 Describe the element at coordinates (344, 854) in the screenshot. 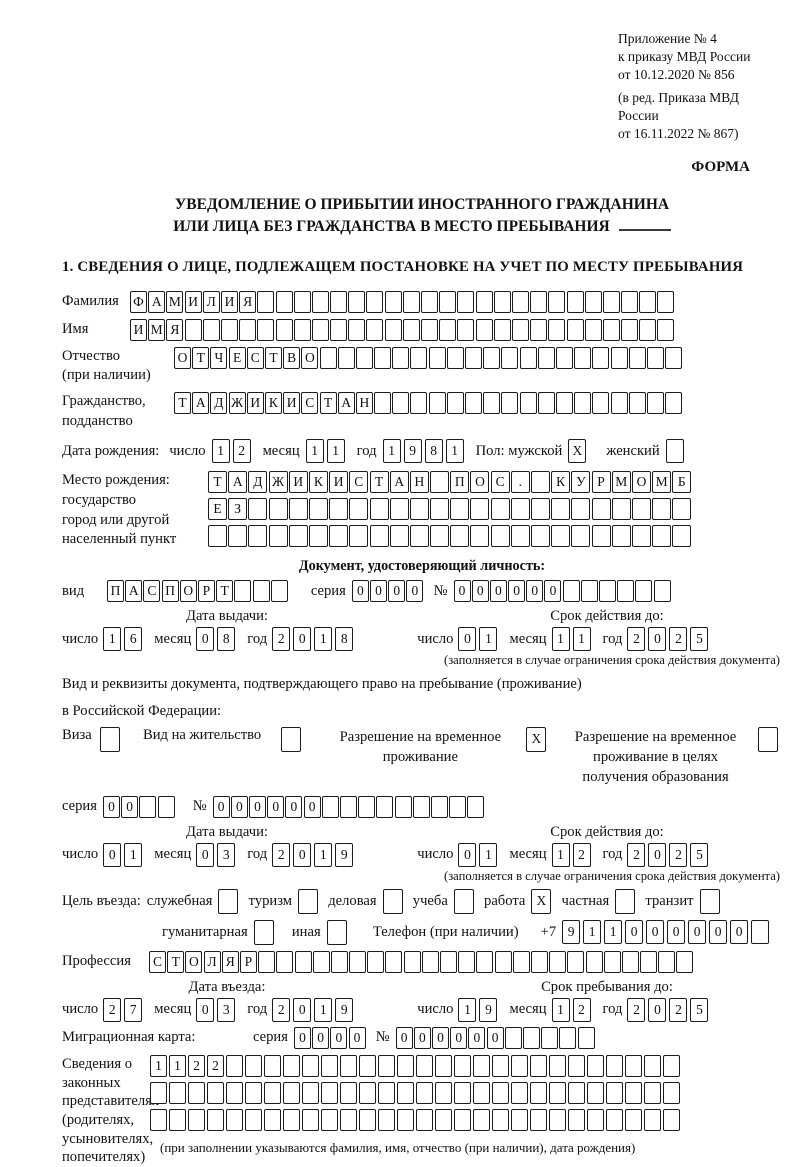

I see `char-box: 9` at that location.